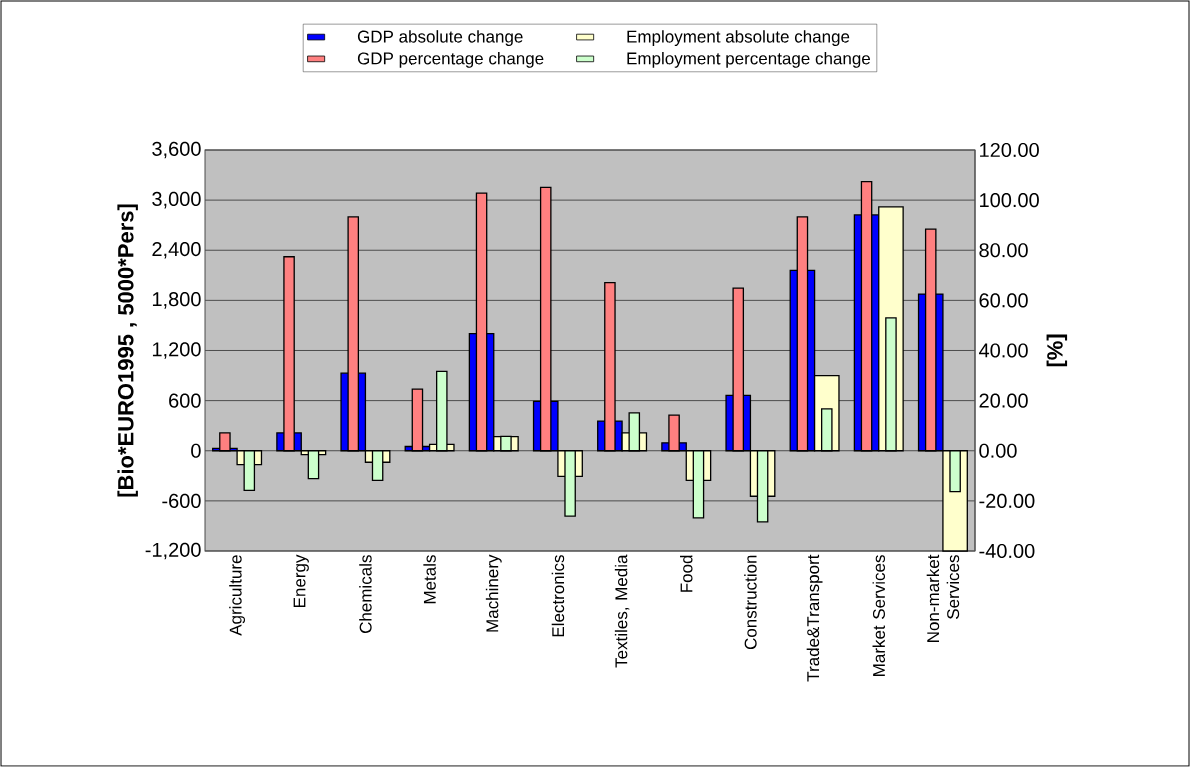  What do you see at coordinates (749, 59) in the screenshot?
I see `legend-label: Employment percentage change` at bounding box center [749, 59].